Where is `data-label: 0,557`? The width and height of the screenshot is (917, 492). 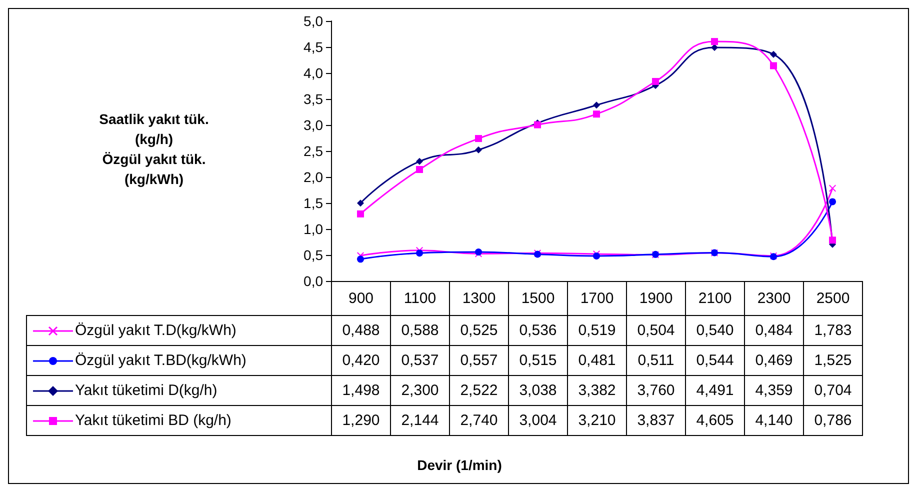
data-label: 0,557 is located at coordinates (479, 360).